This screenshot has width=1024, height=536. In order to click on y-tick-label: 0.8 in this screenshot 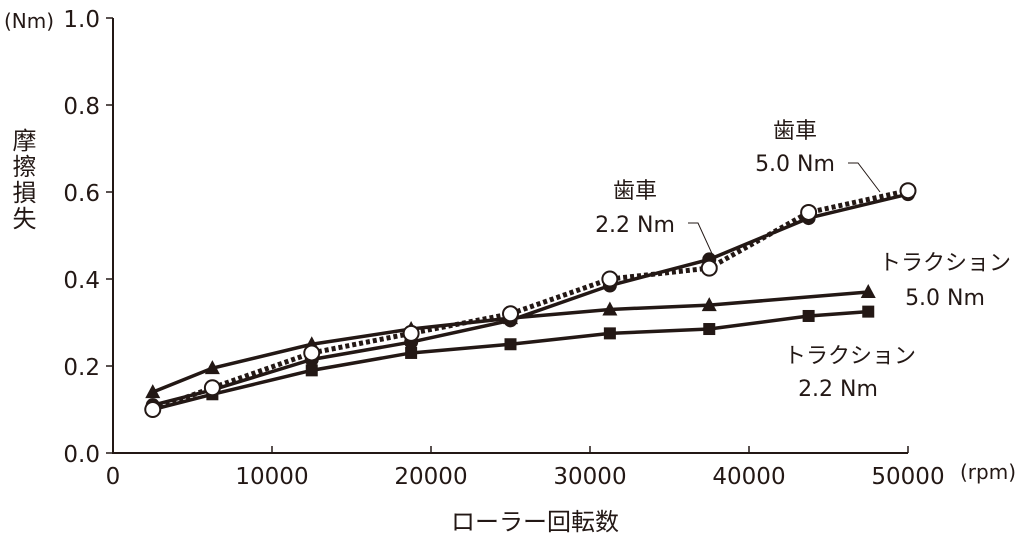, I will do `click(81, 107)`.